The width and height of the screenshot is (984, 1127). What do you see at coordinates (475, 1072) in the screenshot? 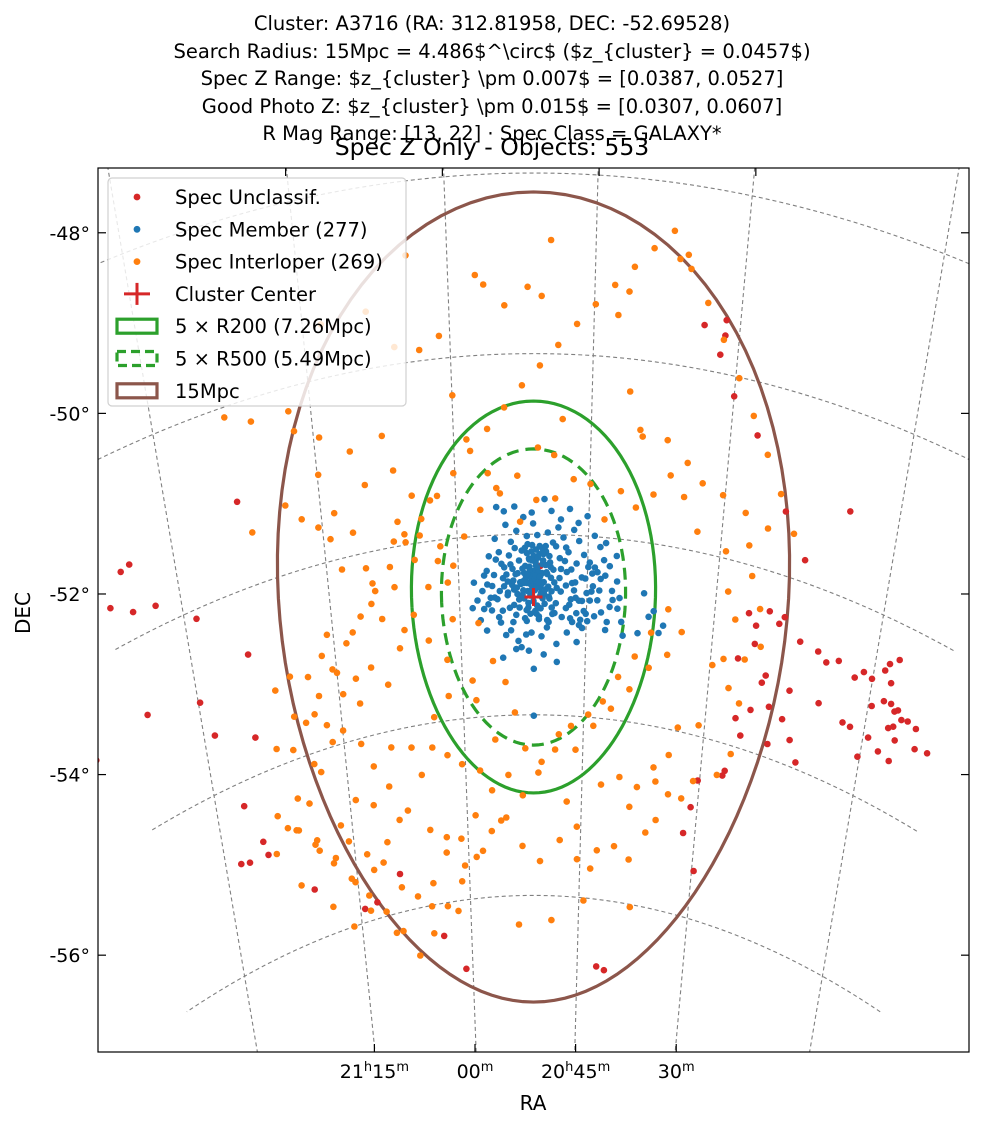
I see `x-tick-label: 00m` at bounding box center [475, 1072].